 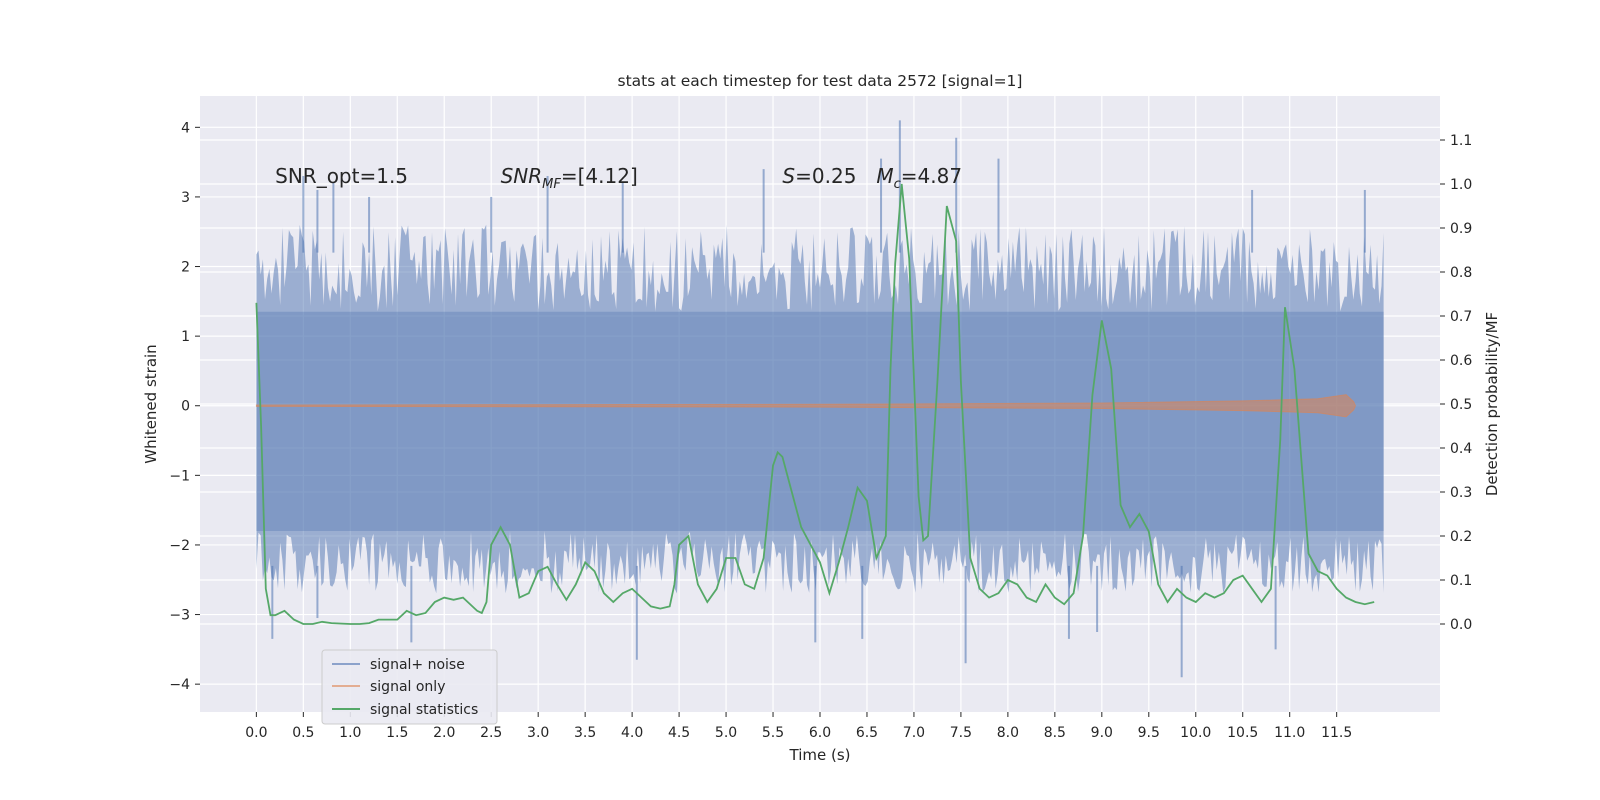 I want to click on x-tick-label: 2.0, so click(x=444, y=733).